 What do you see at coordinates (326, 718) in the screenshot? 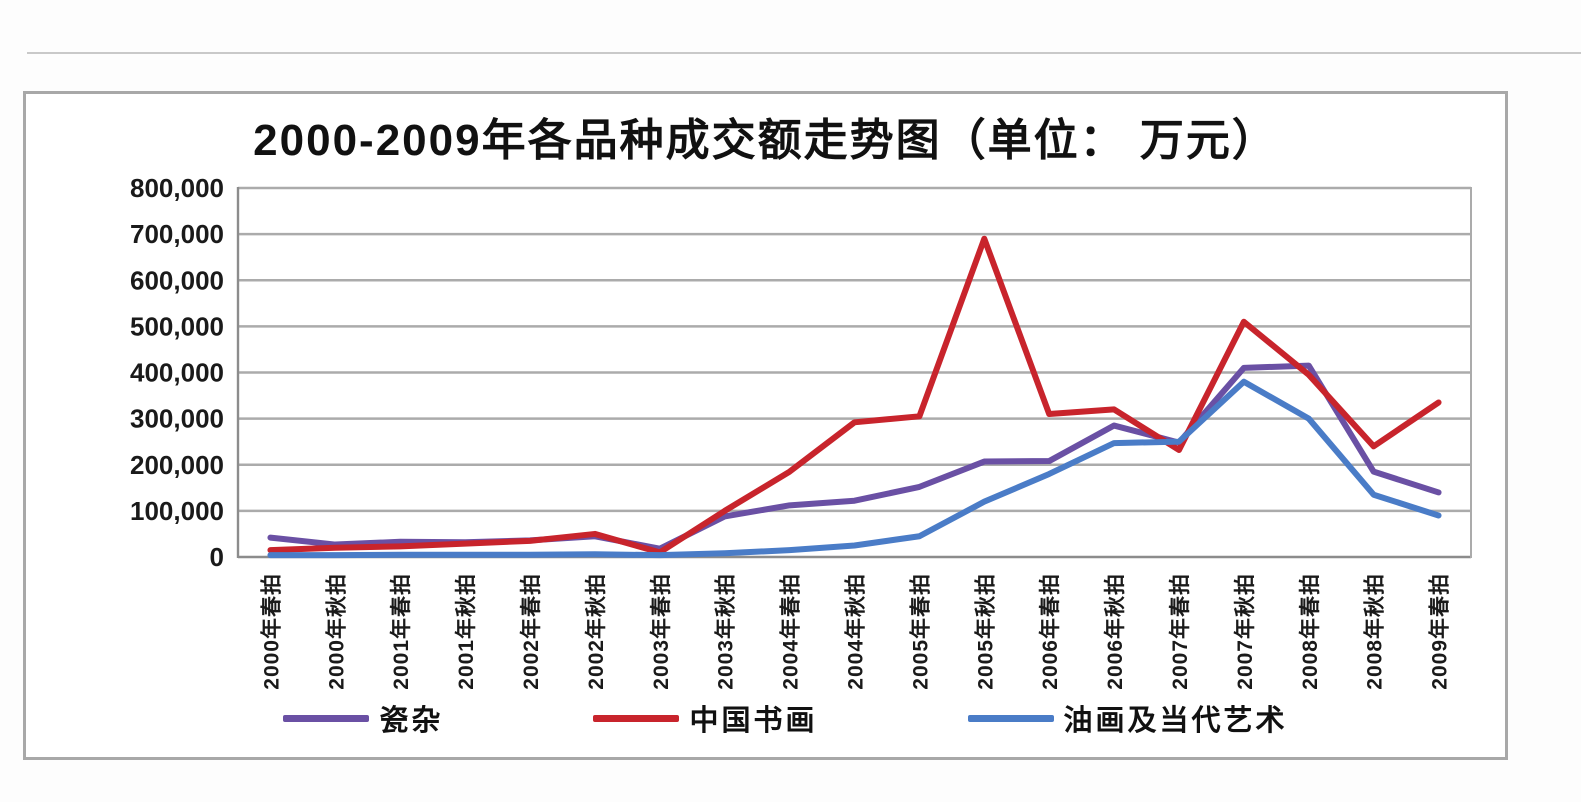
I see `legend-swatch-purple` at bounding box center [326, 718].